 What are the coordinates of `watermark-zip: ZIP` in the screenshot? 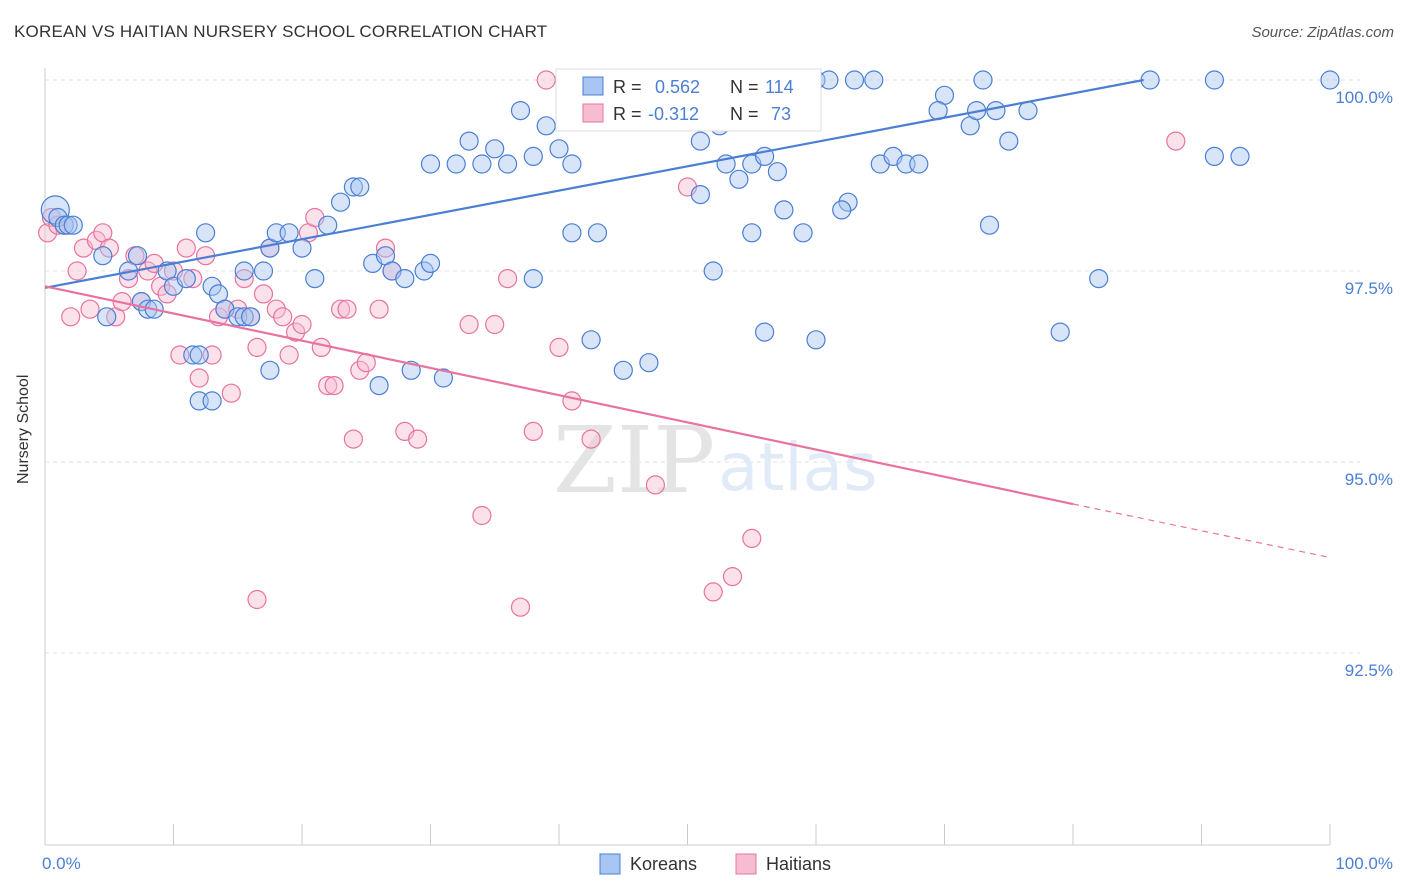 It's located at (634, 460).